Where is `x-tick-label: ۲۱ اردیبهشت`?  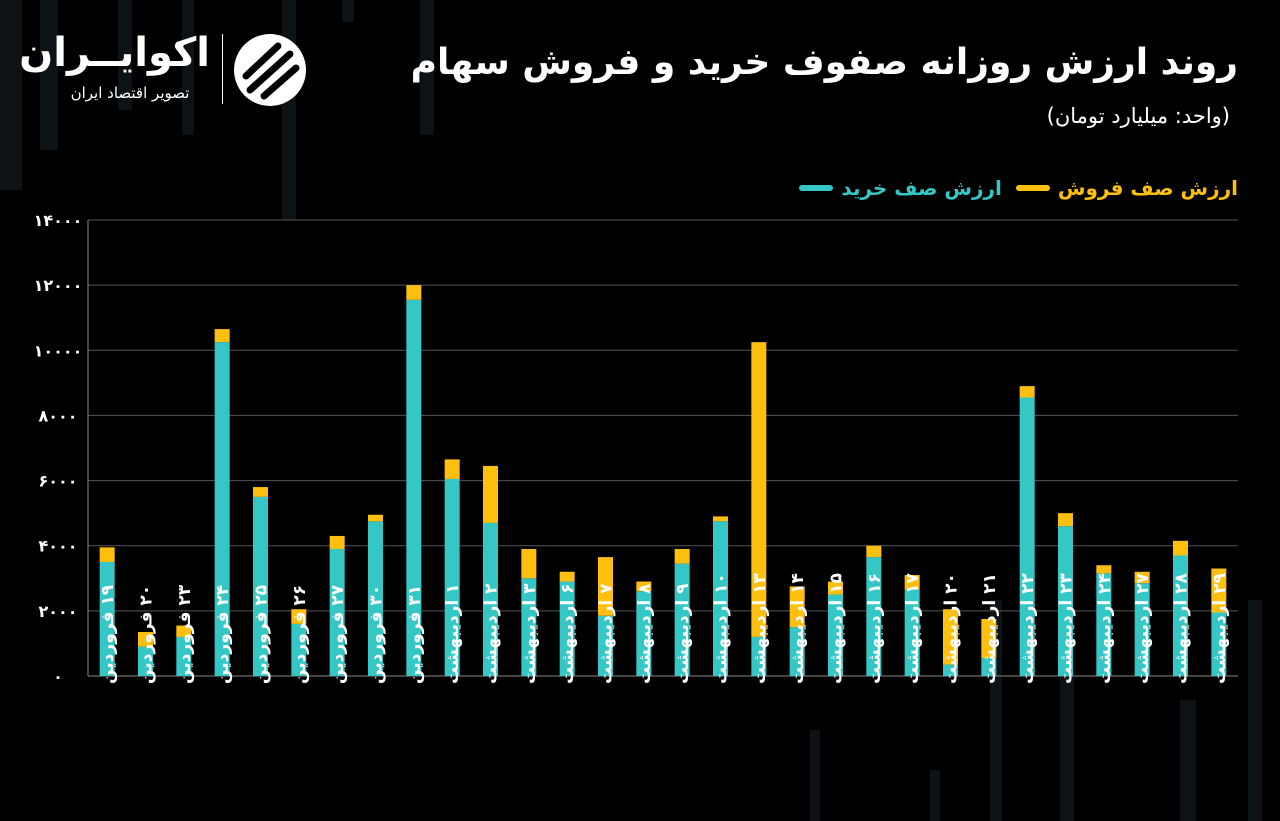
x-tick-label: ۲۱ اردیبهشت is located at coordinates (990, 628).